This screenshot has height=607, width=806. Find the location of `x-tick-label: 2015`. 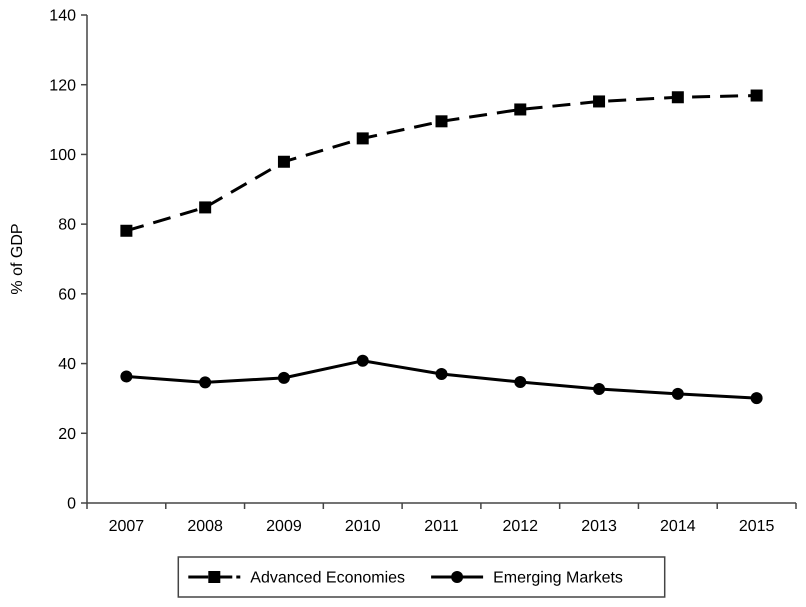

x-tick-label: 2015 is located at coordinates (756, 526).